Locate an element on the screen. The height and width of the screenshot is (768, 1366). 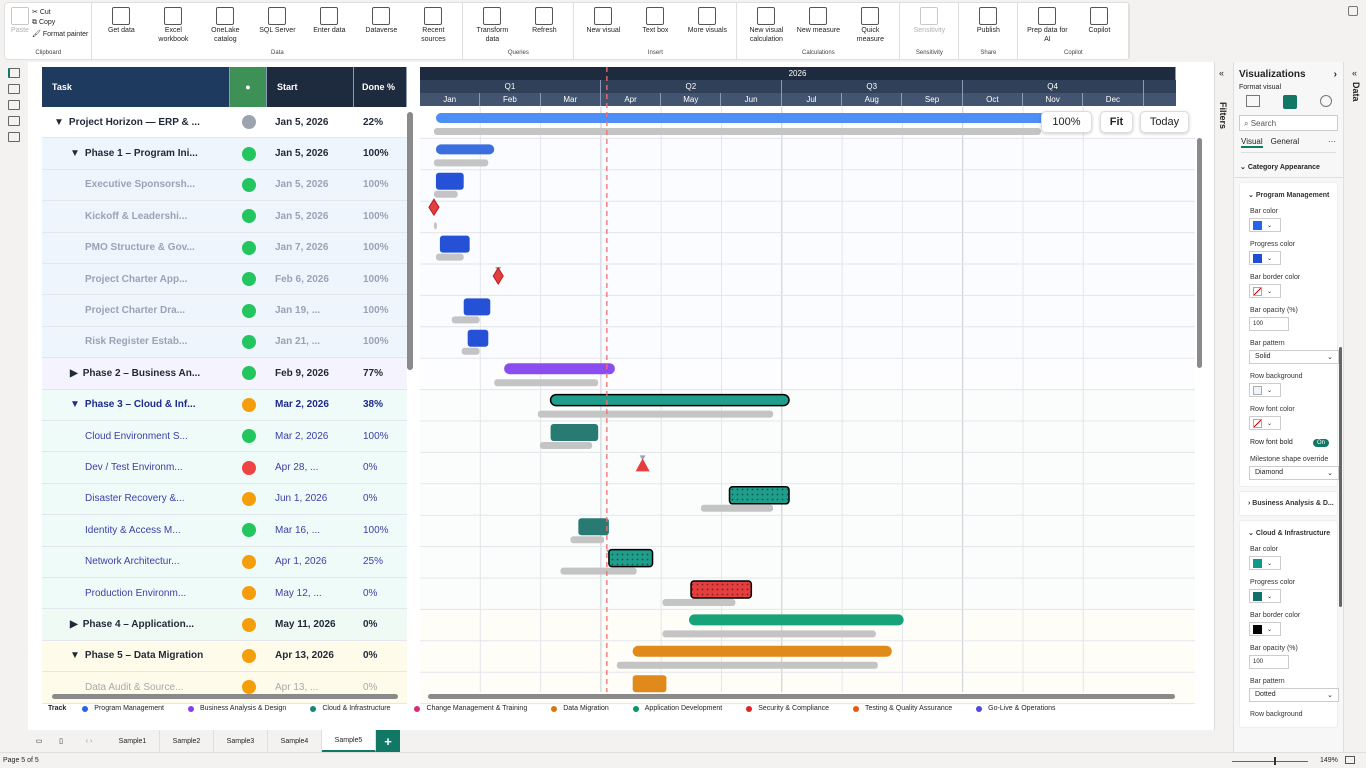
table-row: Project Charter Dra... Jan 19, ... 100% is located at coordinates (224, 311).